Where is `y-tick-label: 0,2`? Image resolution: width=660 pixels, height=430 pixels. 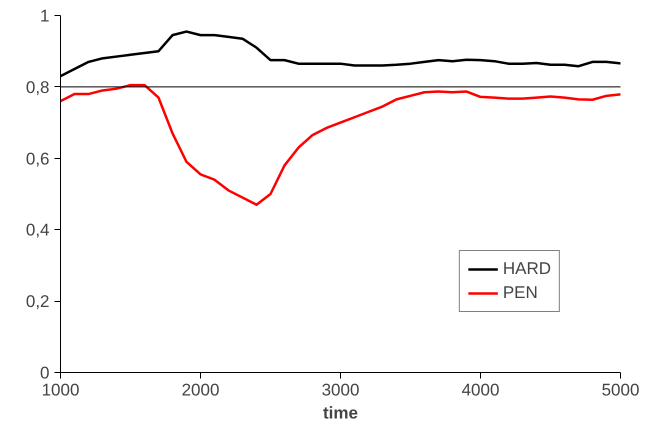
y-tick-label: 0,2 is located at coordinates (38, 302).